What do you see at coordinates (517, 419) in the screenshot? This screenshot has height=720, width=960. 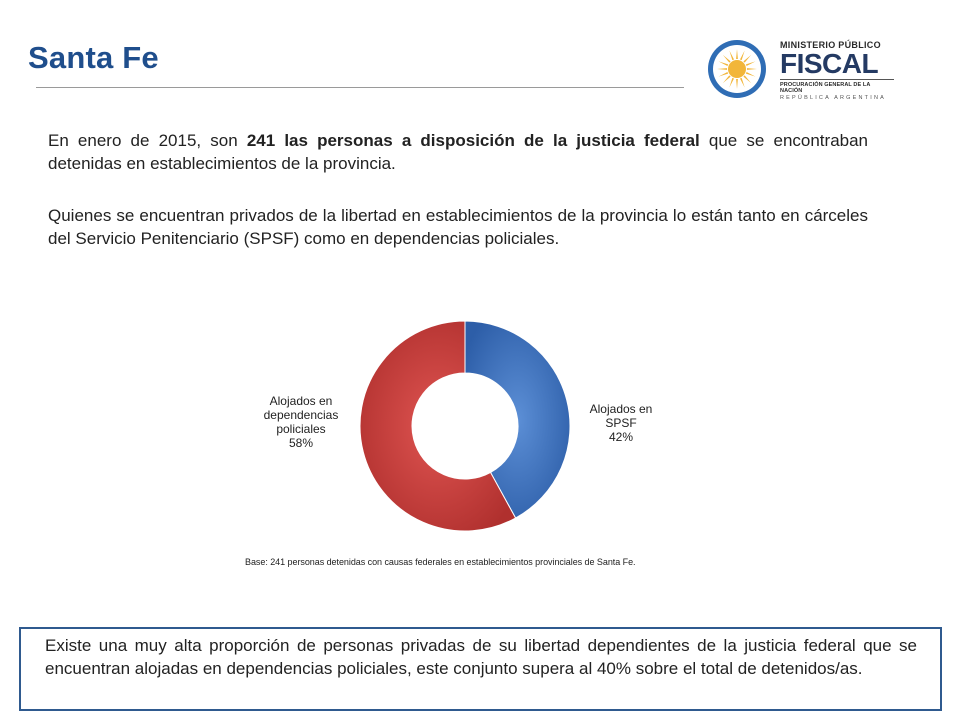 I see `slice-spsf` at bounding box center [517, 419].